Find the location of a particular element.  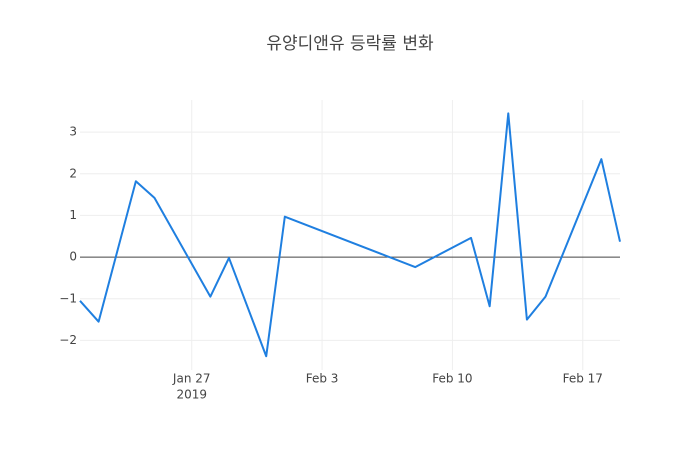

x-tick-label: Feb 17 is located at coordinates (583, 379).